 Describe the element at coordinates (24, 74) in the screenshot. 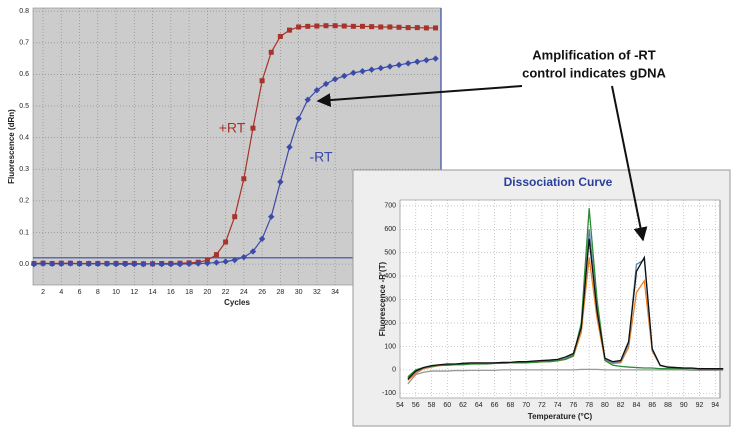

I see `y-tick-label: 0.6` at that location.